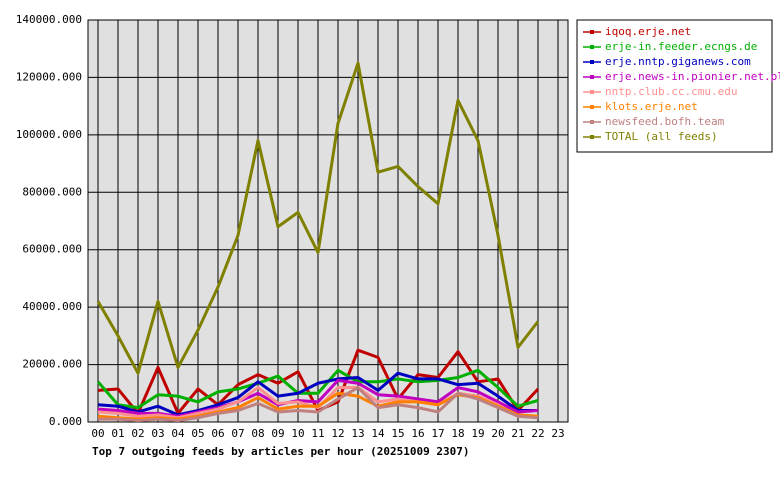  What do you see at coordinates (337, 433) in the screenshot?
I see `x-tick-label: 12` at bounding box center [337, 433].